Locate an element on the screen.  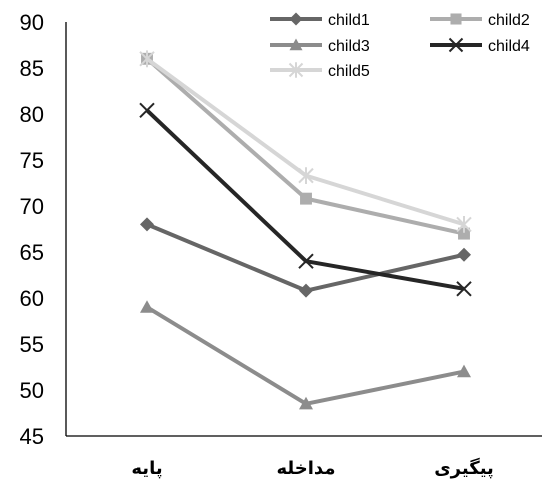
y-tick-label: 50 is located at coordinates (32, 390).